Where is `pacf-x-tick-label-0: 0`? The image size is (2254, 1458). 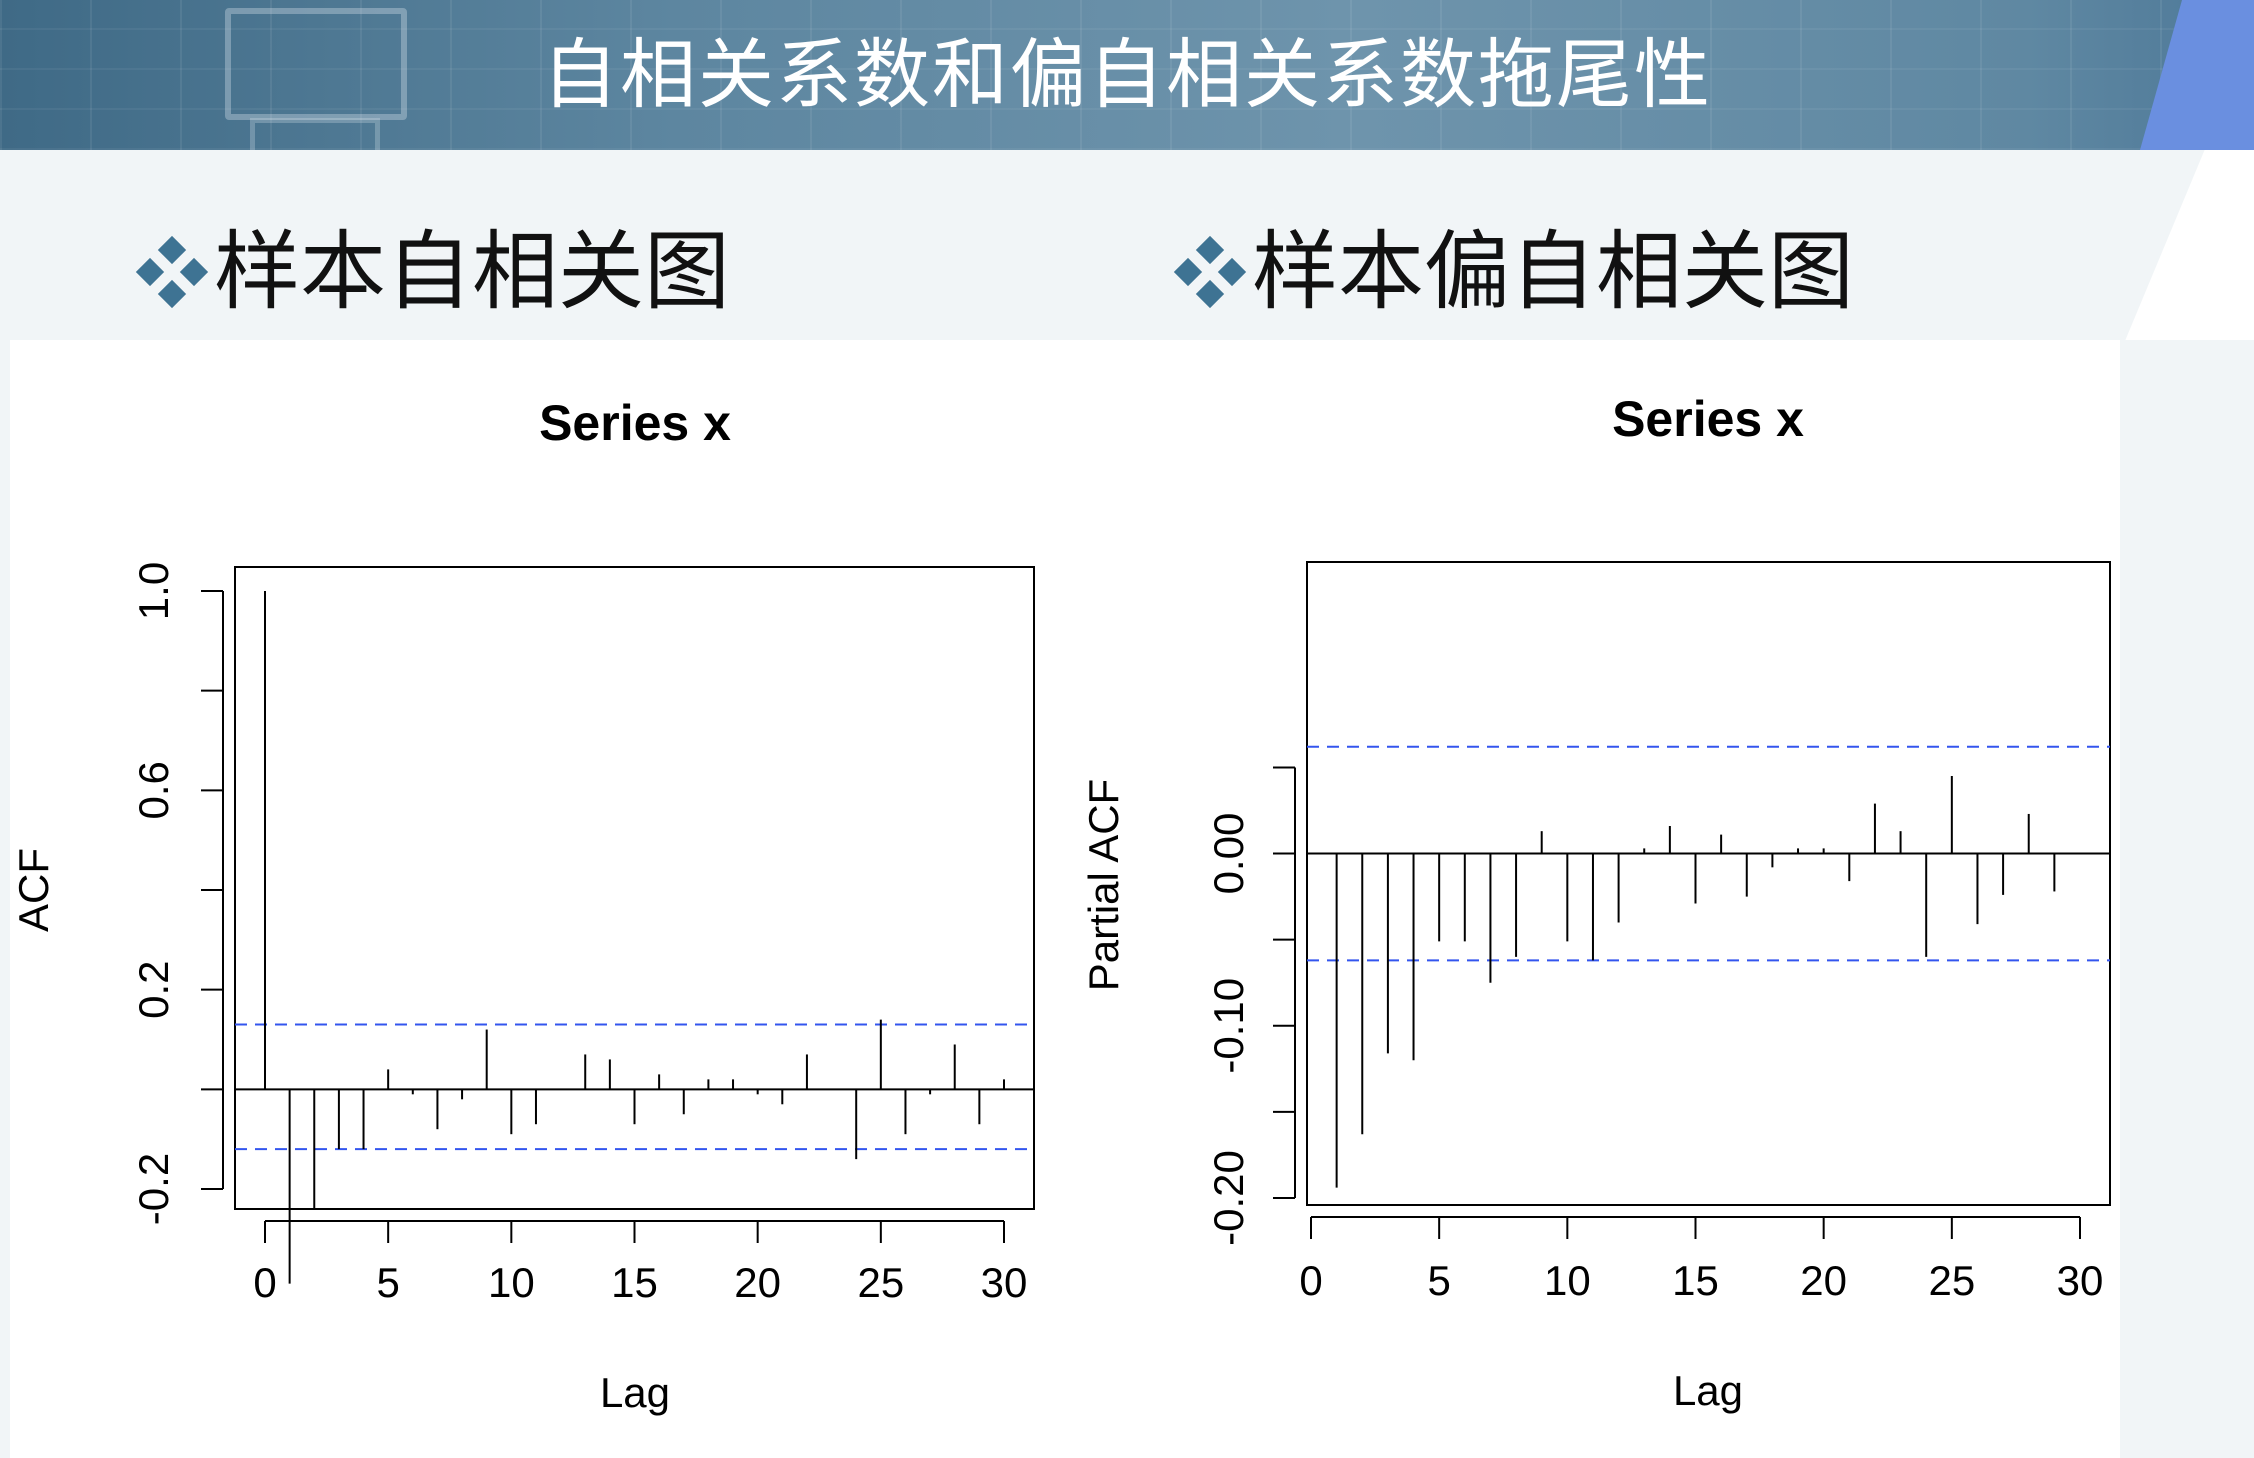 pacf-x-tick-label-0: 0 is located at coordinates (1310, 1280).